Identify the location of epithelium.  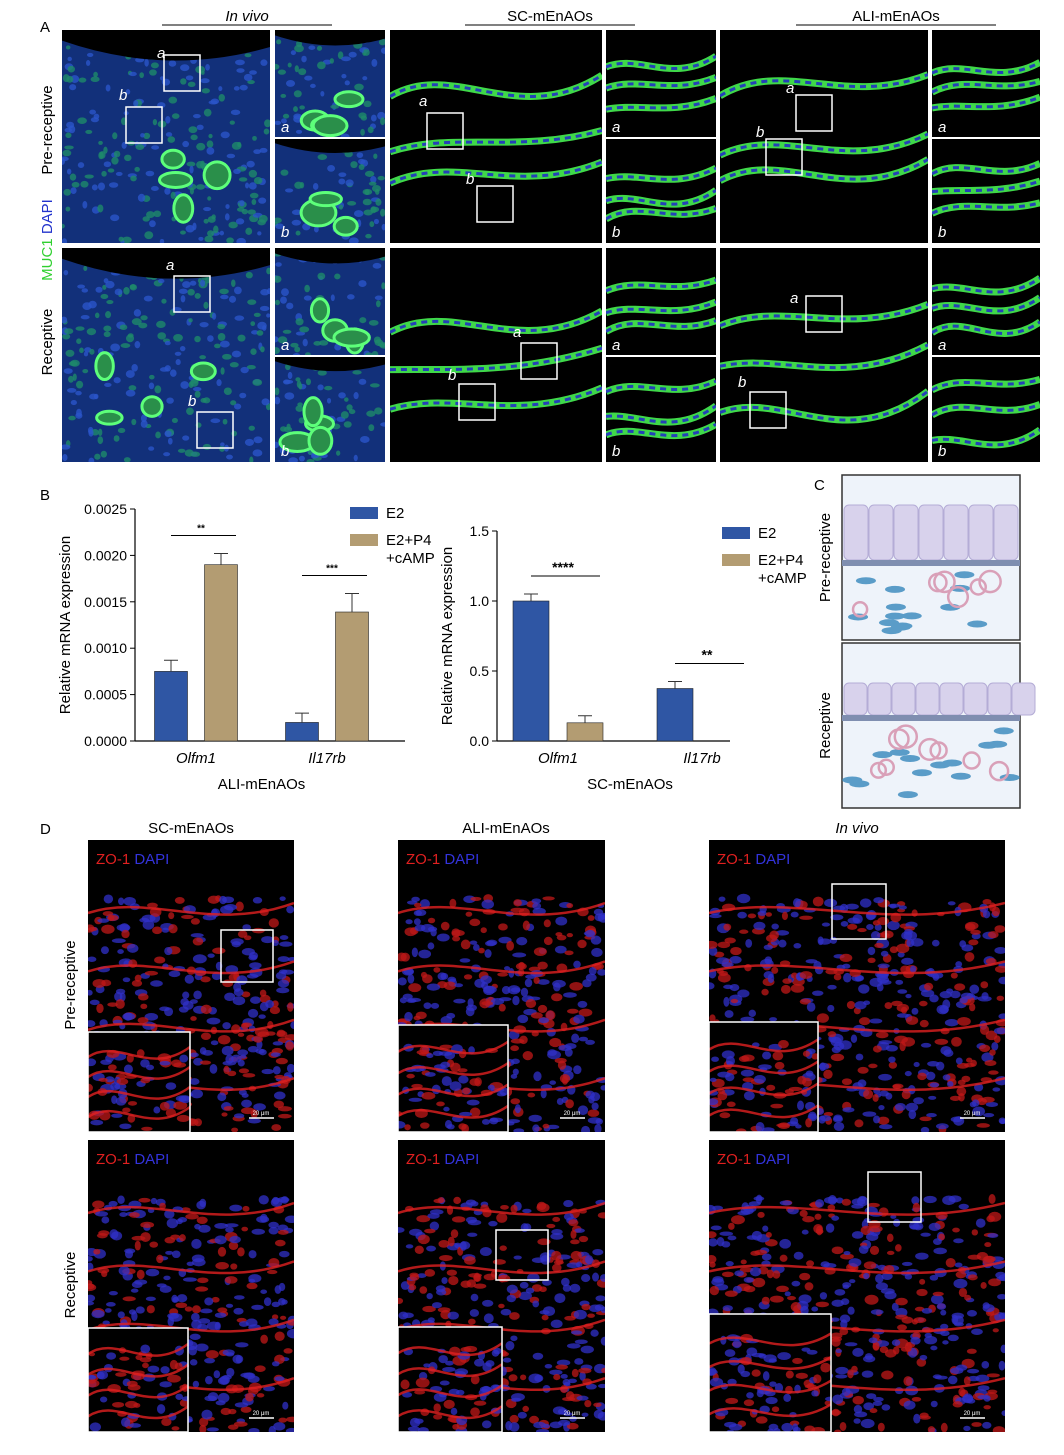
(986, 186).